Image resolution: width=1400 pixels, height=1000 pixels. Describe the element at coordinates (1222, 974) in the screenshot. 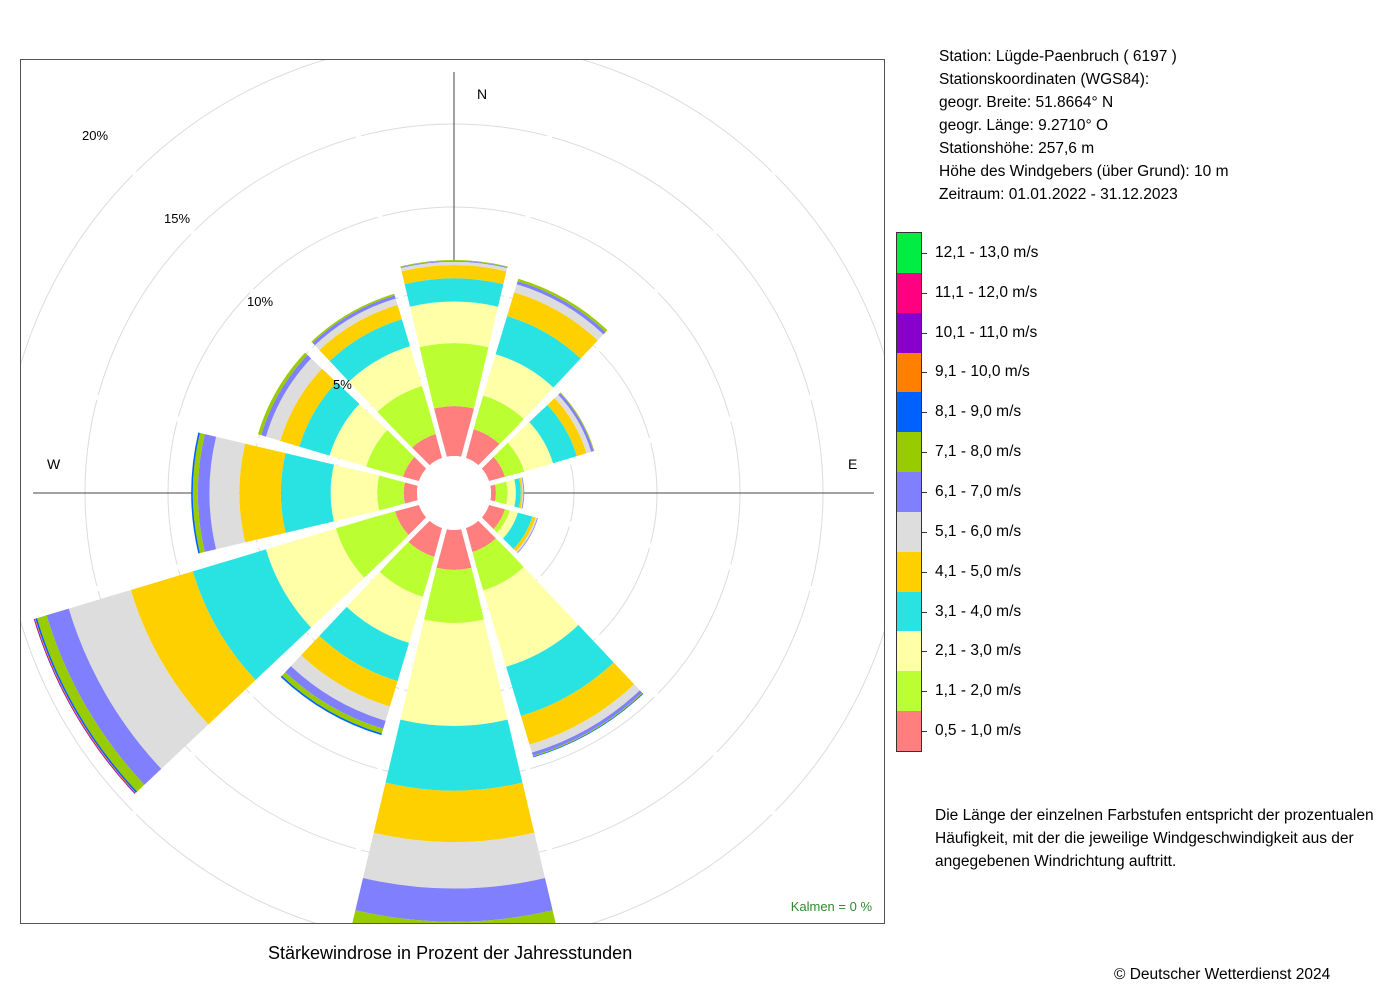

I see `copyright: © Deutscher Wetterdienst 2024` at that location.